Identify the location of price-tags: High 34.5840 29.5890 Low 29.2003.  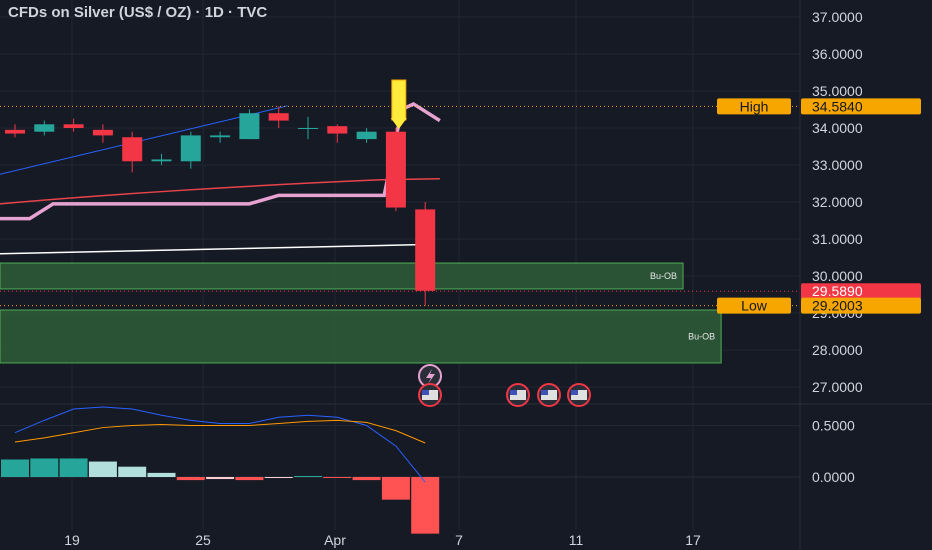
(819, 206).